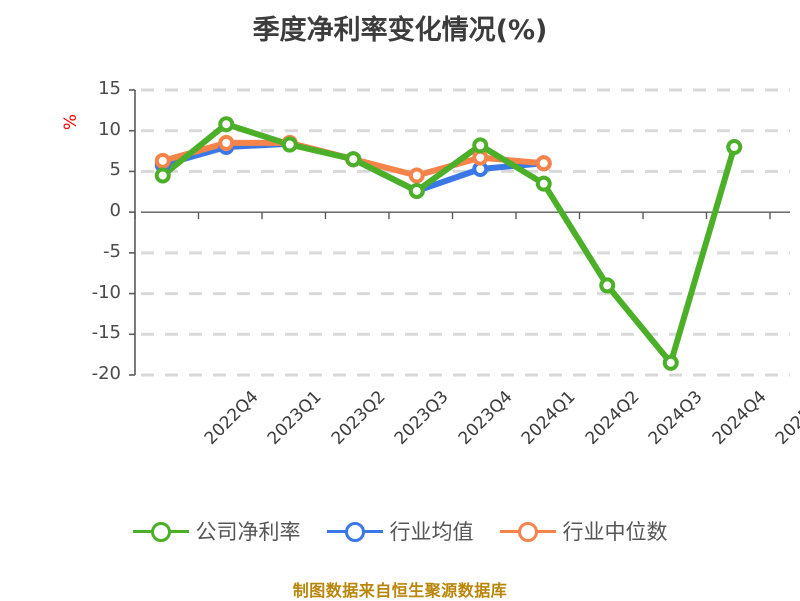 The height and width of the screenshot is (601, 800). What do you see at coordinates (400, 590) in the screenshot?
I see `footer-source-note: 制图数据来自恒生聚源数据库` at bounding box center [400, 590].